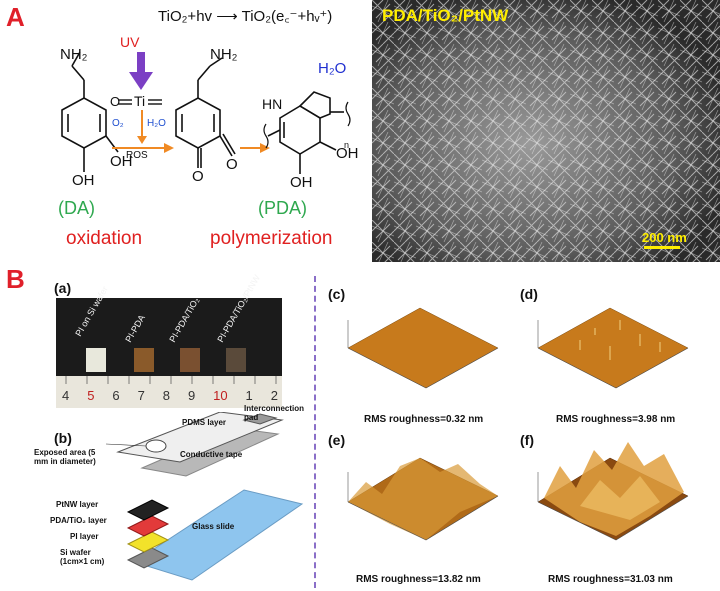 Image resolution: width=720 pixels, height=591 pixels. Describe the element at coordinates (613, 491) in the screenshot. I see `afm-image-f` at that location.